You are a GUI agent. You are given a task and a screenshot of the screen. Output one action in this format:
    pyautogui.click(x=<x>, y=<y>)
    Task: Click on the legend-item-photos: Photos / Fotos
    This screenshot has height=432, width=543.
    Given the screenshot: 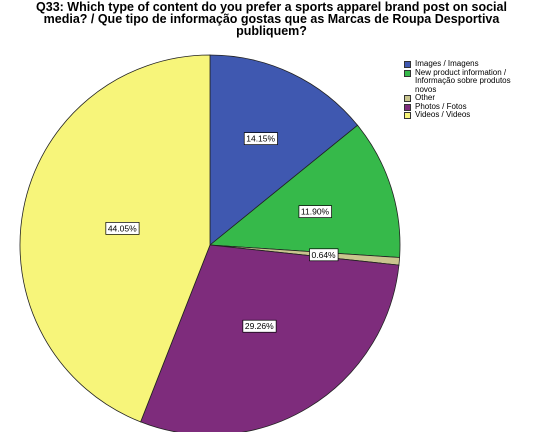 What is the action you would take?
    pyautogui.click(x=473, y=106)
    